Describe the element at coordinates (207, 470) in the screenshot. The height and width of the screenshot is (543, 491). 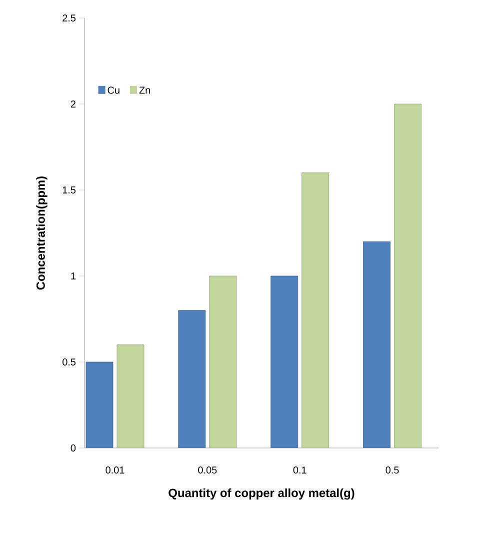
I see `x-tick-label: 0.05` at that location.